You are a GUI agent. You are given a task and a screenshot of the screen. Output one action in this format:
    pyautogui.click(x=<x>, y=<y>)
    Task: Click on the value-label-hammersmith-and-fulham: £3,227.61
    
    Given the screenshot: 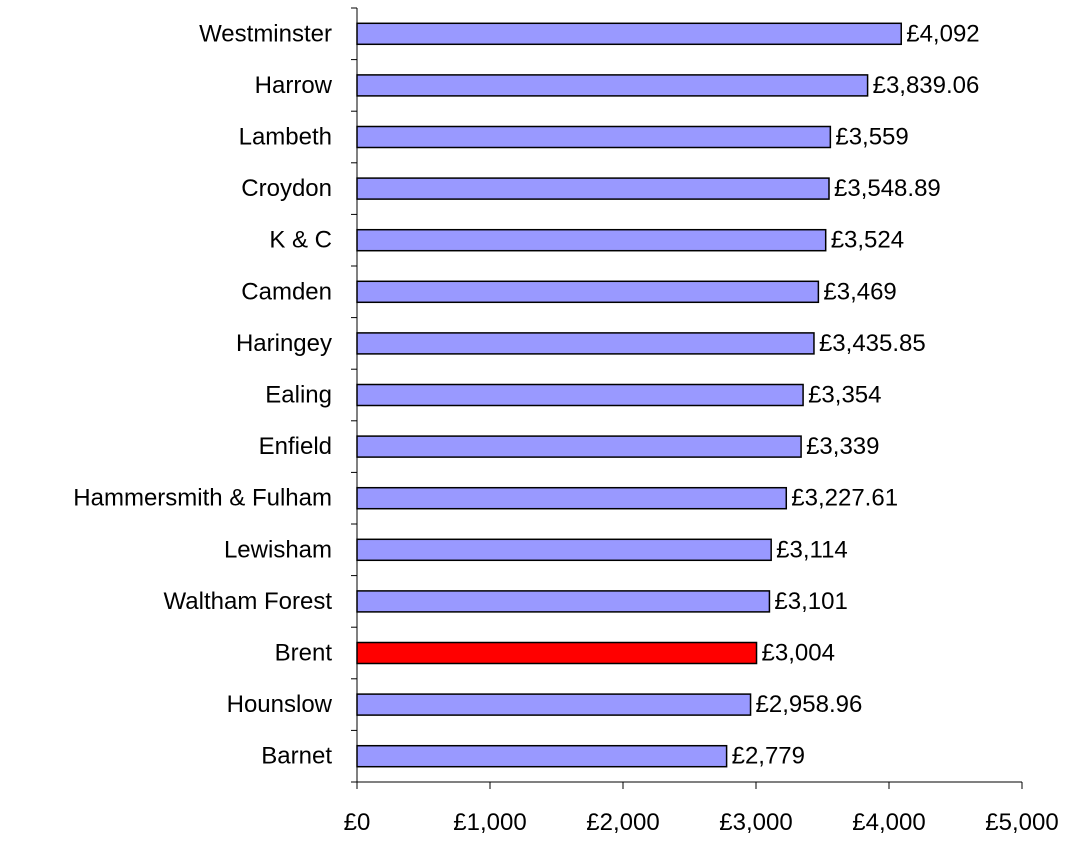 What is the action you would take?
    pyautogui.click(x=844, y=498)
    